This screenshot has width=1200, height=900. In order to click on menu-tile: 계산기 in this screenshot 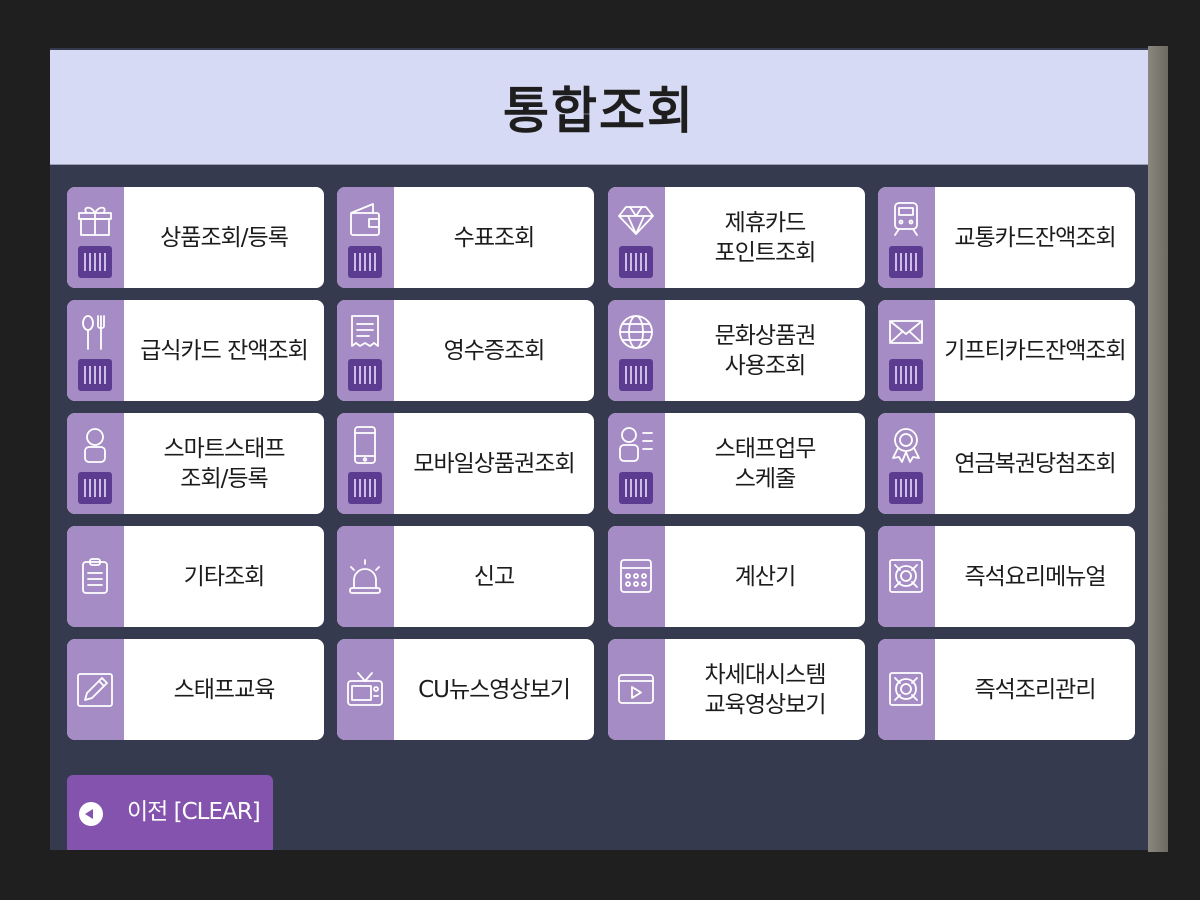, I will do `click(736, 576)`.